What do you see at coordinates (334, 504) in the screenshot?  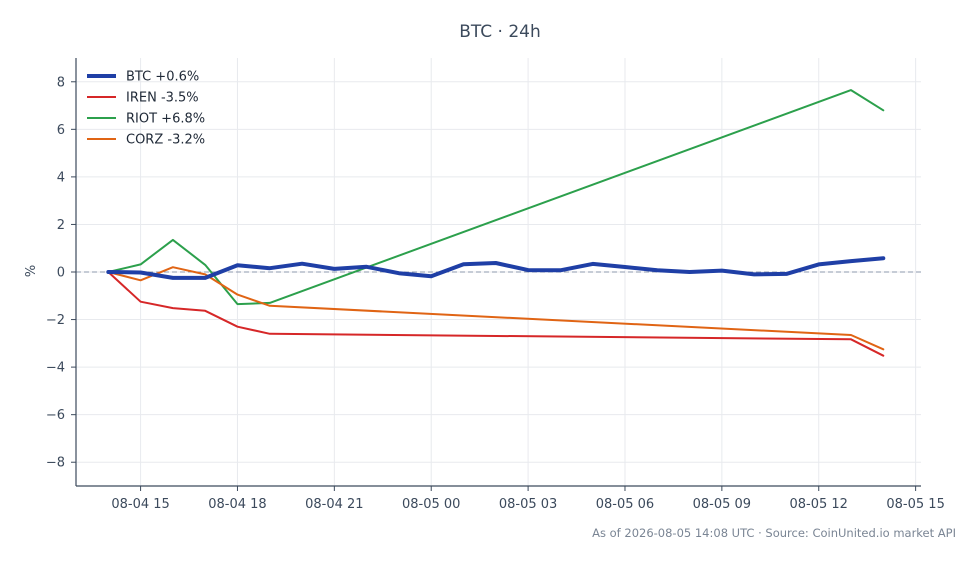 I see `x-tick-label: 08-04 21` at bounding box center [334, 504].